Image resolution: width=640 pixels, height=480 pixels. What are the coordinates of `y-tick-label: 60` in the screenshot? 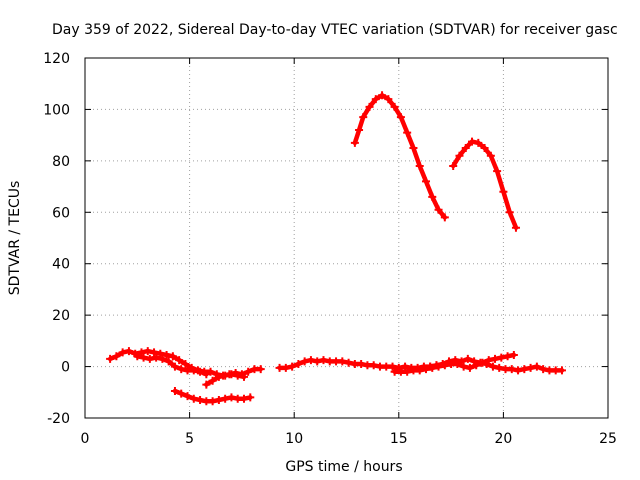 It's located at (61, 213).